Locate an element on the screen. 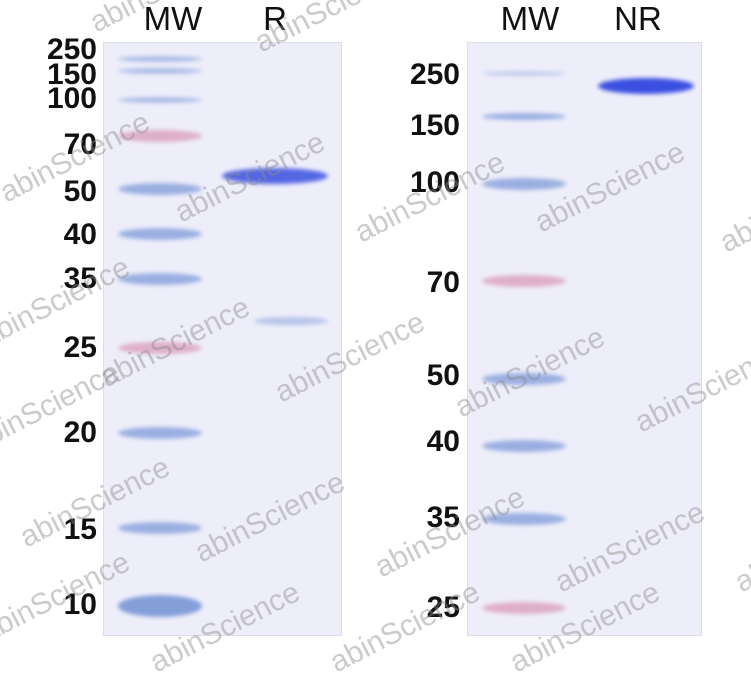 This screenshot has height=680, width=751. lane-title-mw-right: MW is located at coordinates (530, 18).